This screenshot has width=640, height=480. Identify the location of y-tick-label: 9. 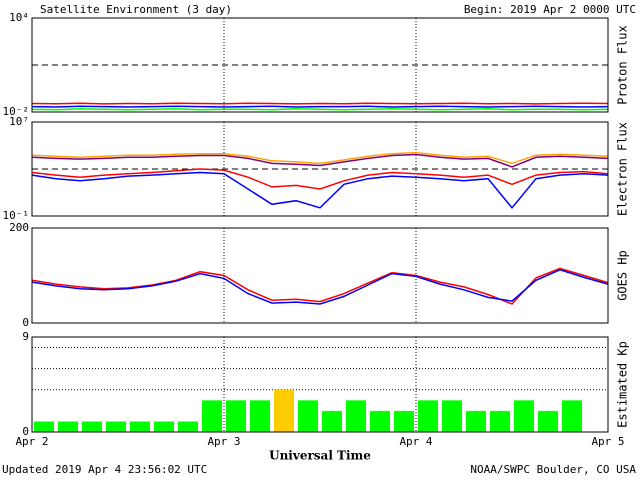
(25, 336).